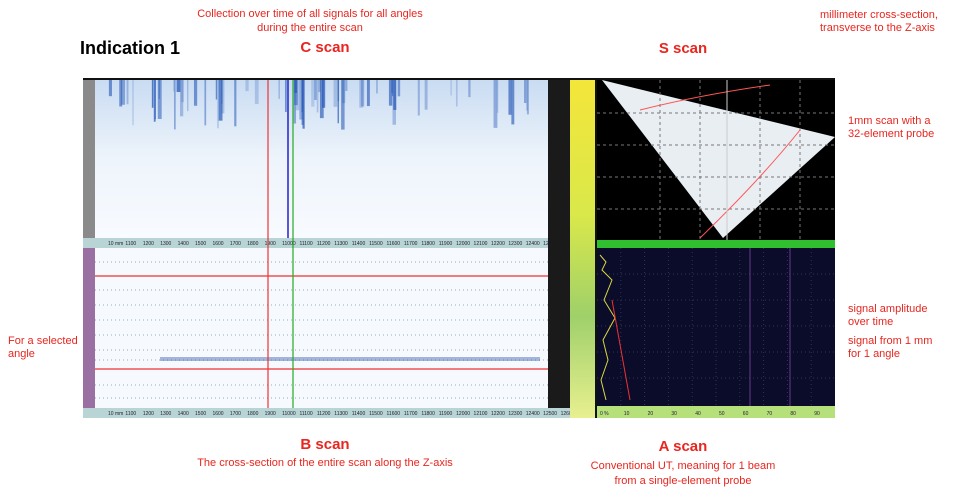 The height and width of the screenshot is (490, 956). Describe the element at coordinates (270, 414) in the screenshot. I see `ruler-label: 1900` at that location.